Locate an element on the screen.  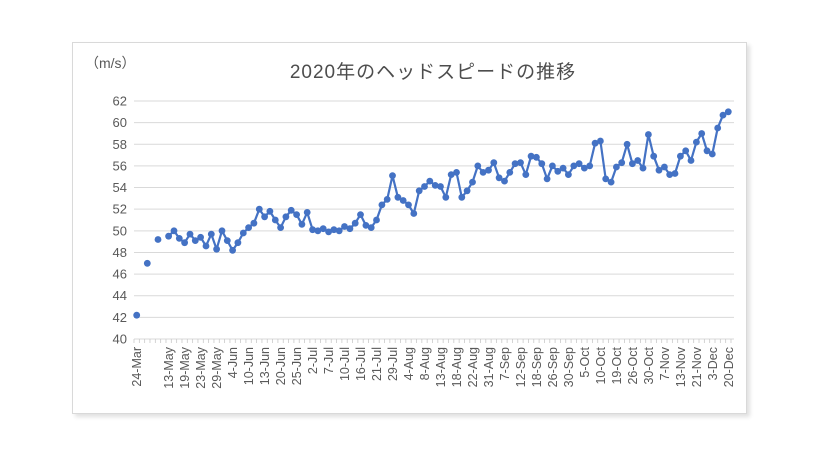
x-tick-label: 13-May is located at coordinates (169, 367).